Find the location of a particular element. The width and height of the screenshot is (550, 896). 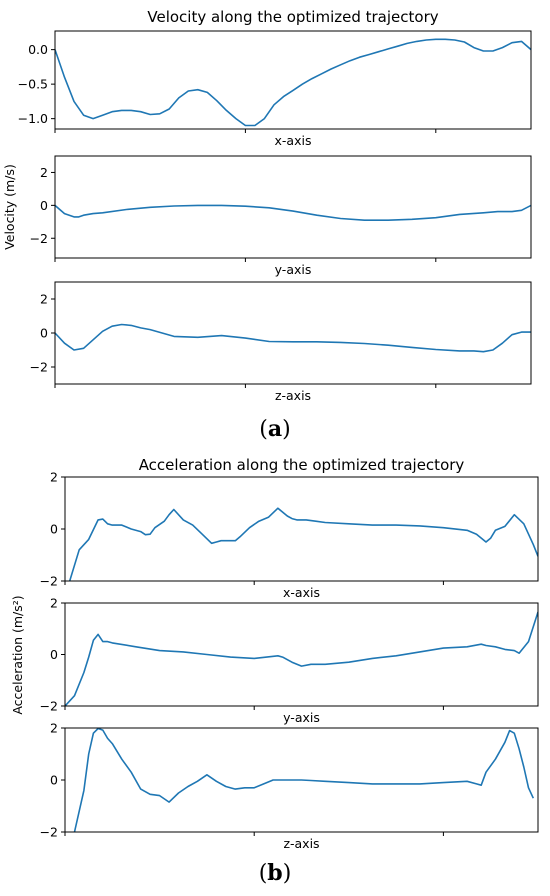

chart-0-ylabel: Velocity (m/s) is located at coordinates (9, 207).